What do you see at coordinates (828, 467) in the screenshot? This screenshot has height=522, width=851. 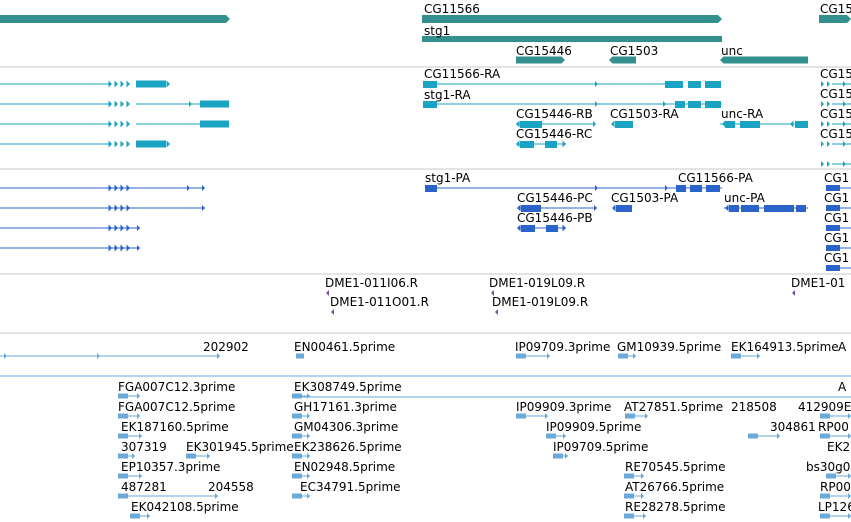 I see `est-label: bs30g0` at bounding box center [828, 467].